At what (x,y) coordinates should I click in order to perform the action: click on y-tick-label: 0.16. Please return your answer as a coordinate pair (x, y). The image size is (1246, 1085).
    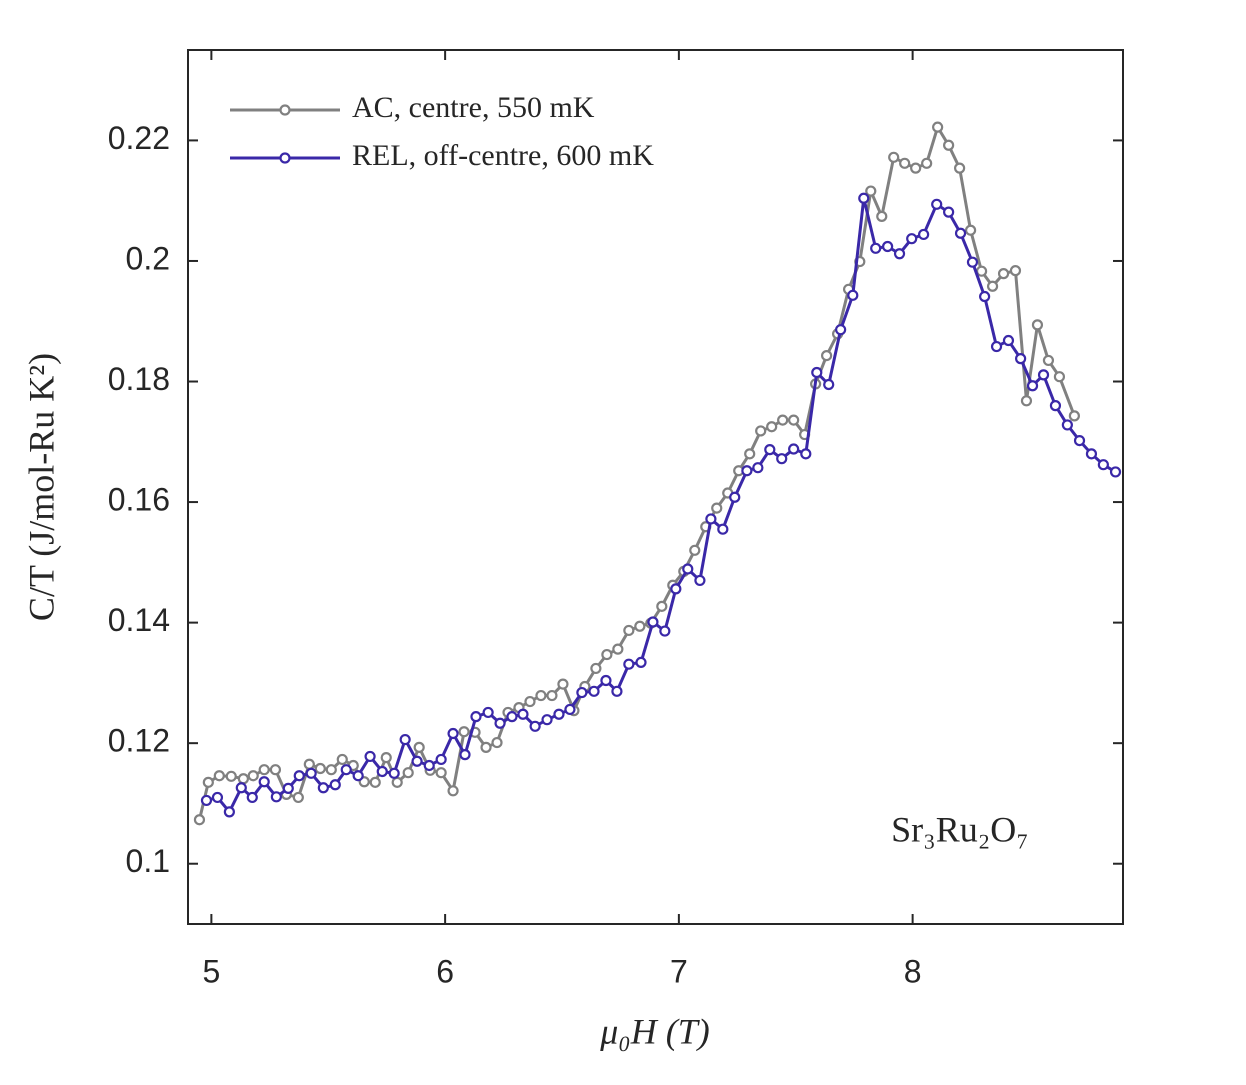
    Looking at the image, I should click on (139, 500).